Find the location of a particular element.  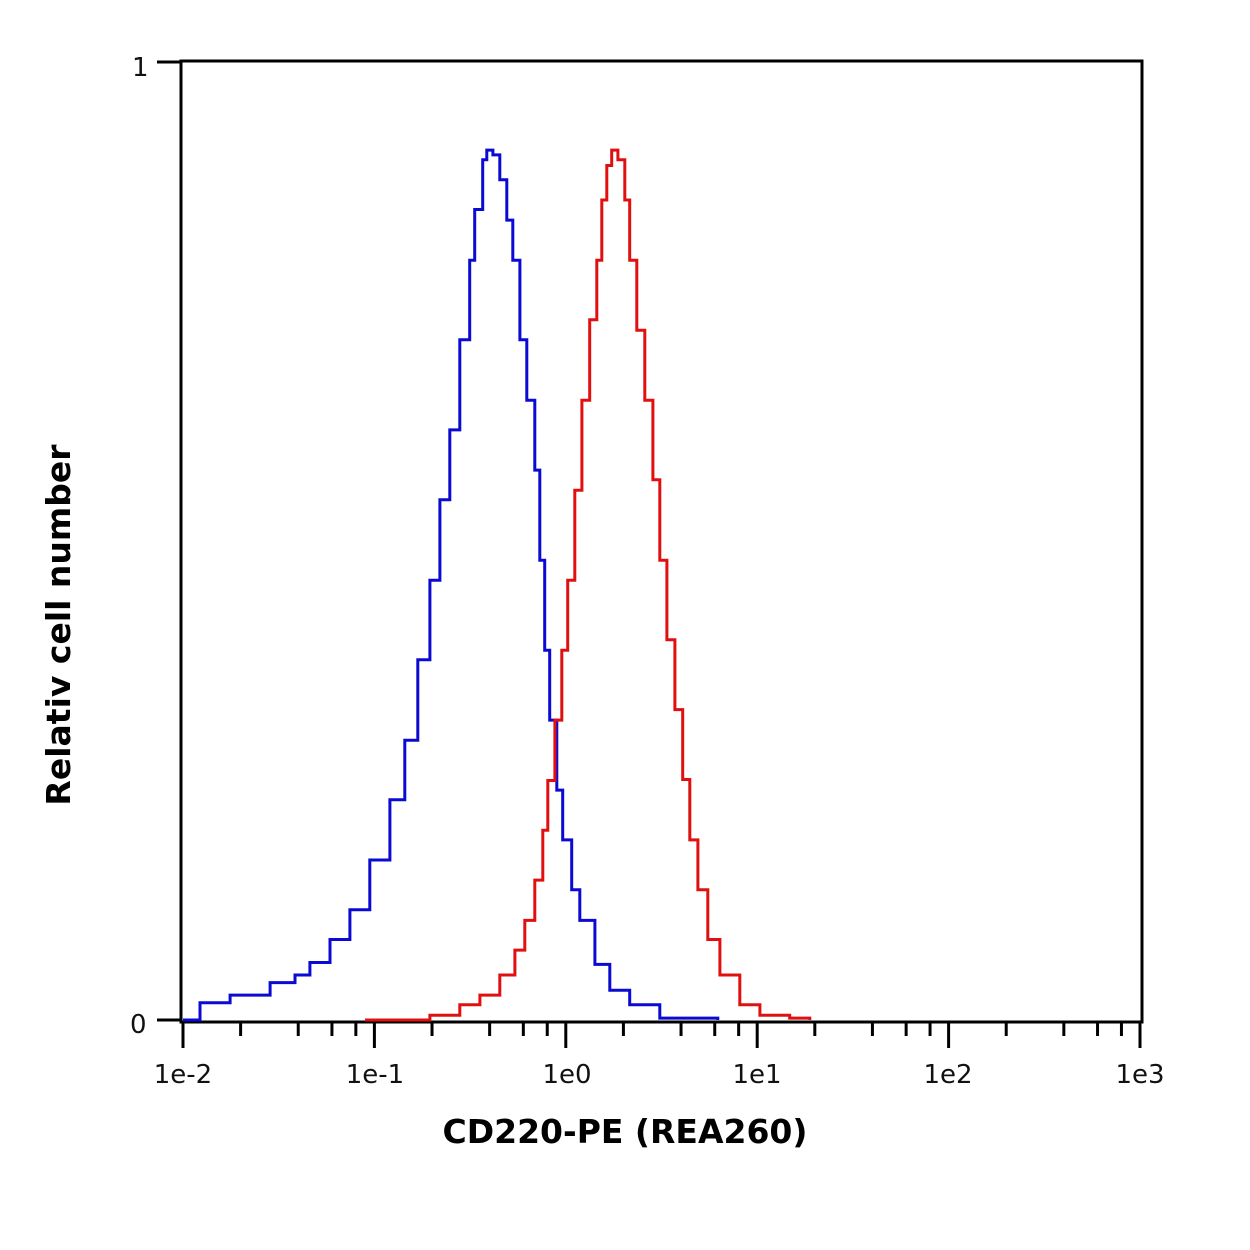

x-tick-label: 1e2 is located at coordinates (947, 1075).